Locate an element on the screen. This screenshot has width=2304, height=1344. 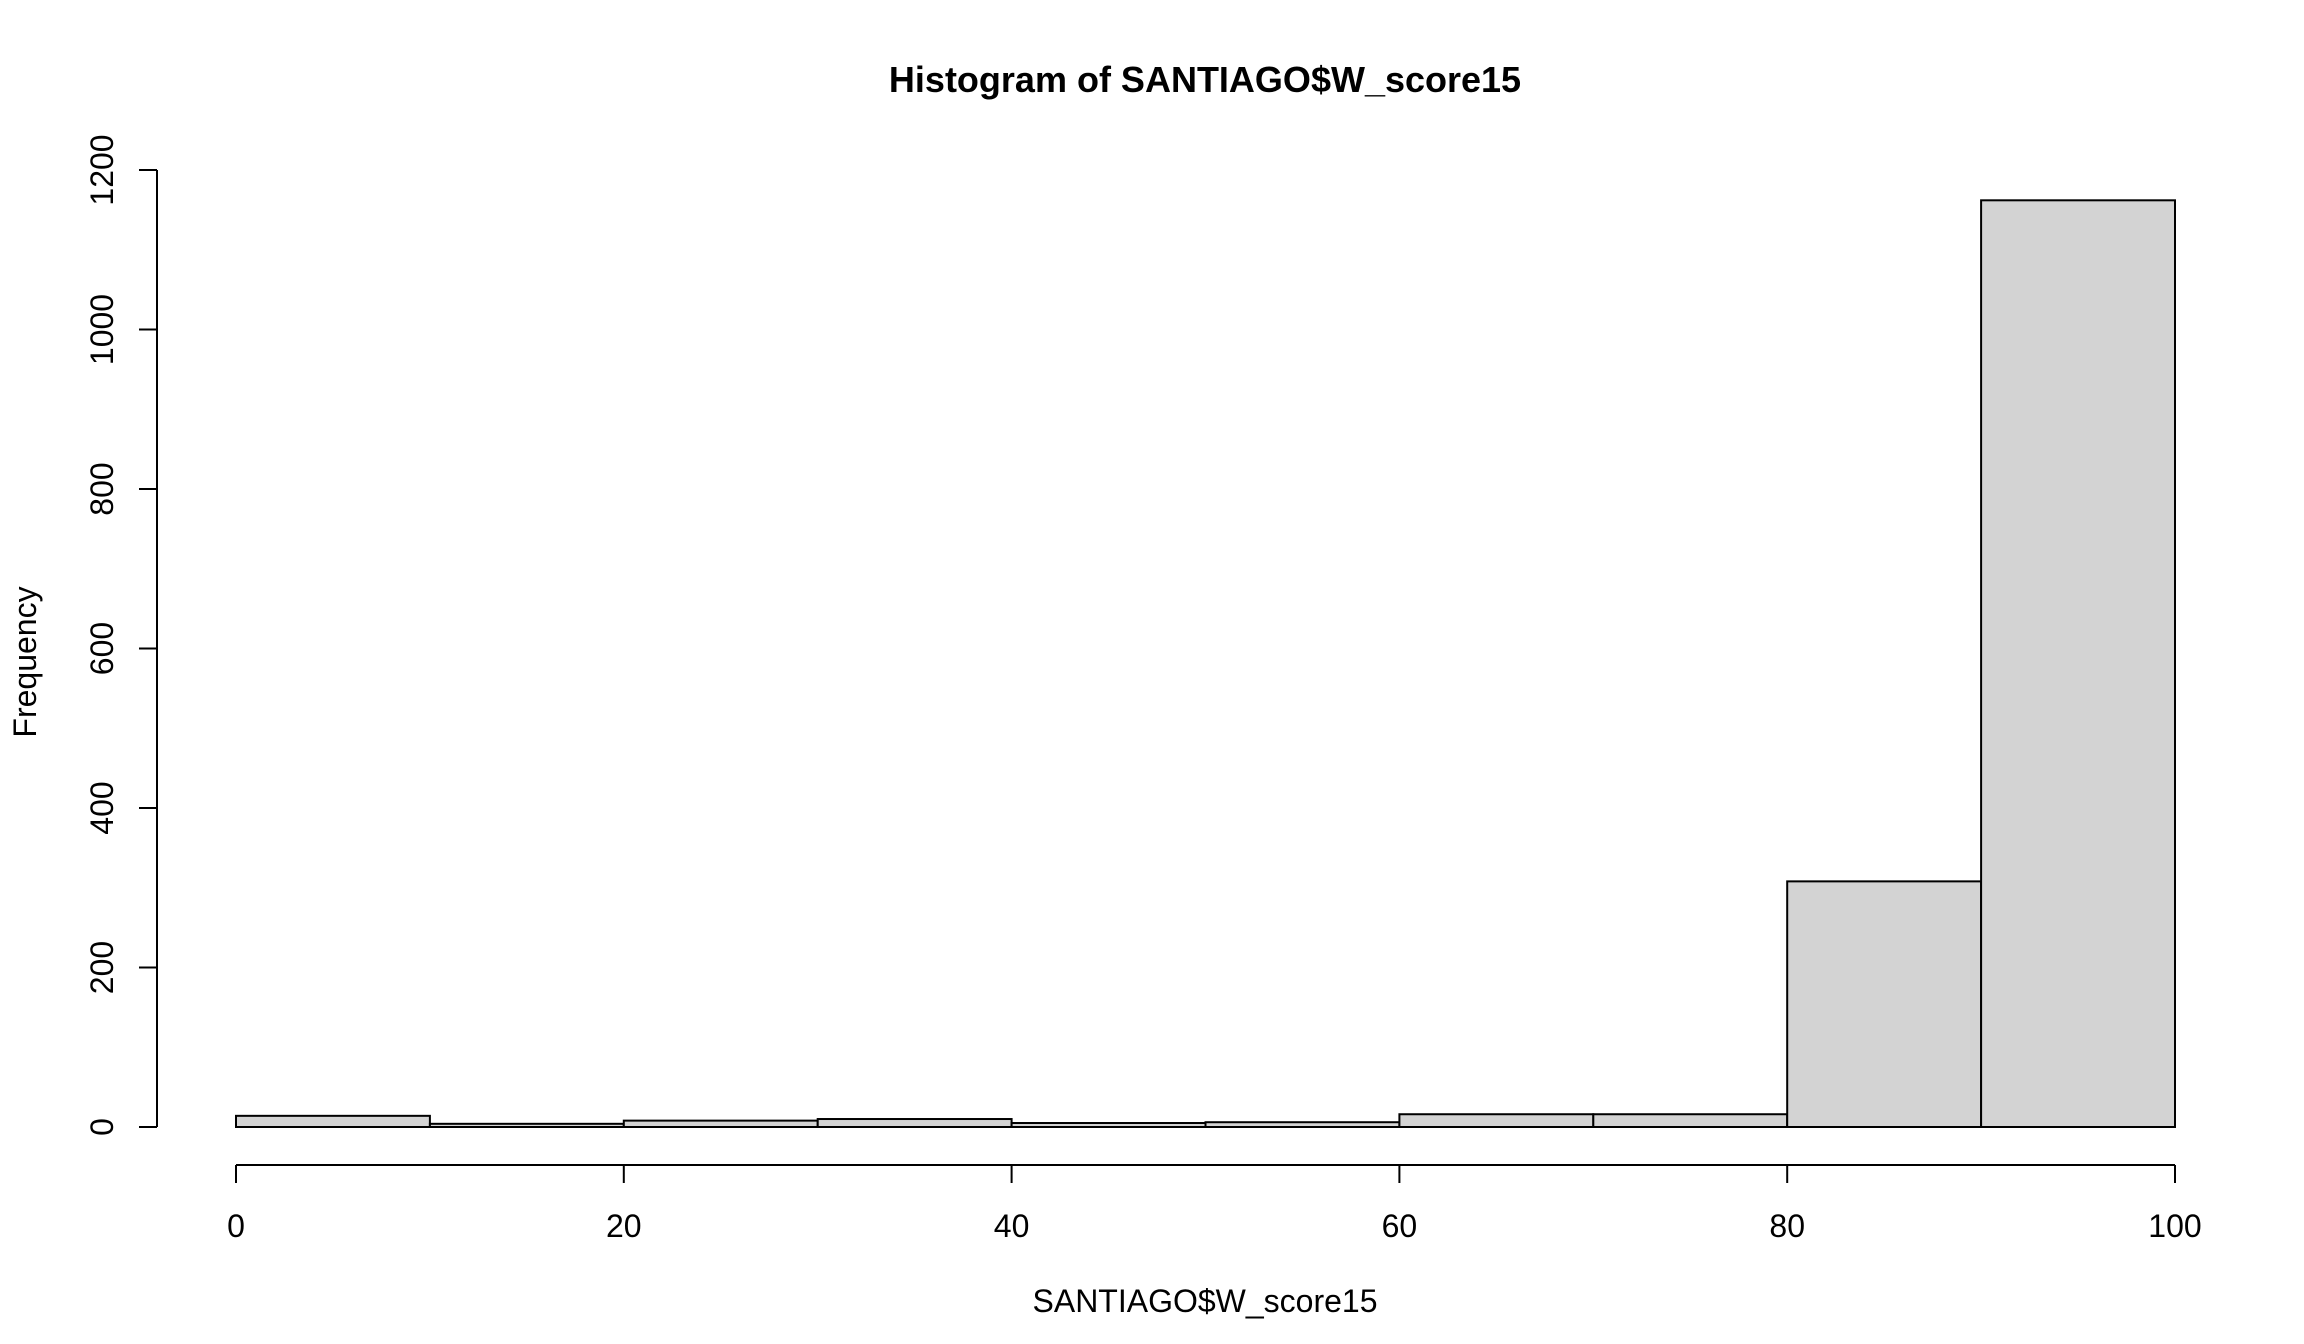
x-tick-label-5: 100 is located at coordinates (2174, 1226).